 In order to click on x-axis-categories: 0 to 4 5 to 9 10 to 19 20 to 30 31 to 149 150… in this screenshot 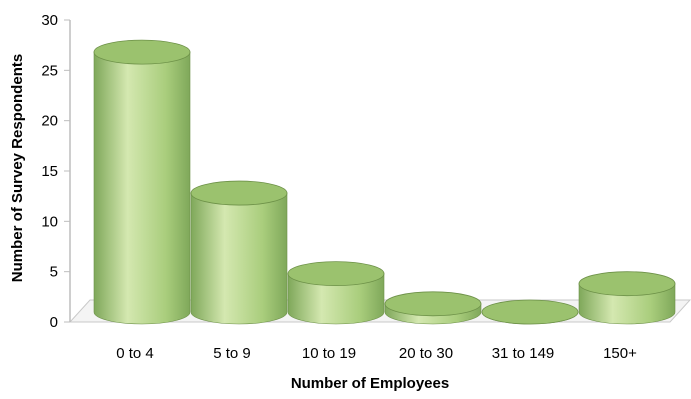, I will do `click(376, 353)`.